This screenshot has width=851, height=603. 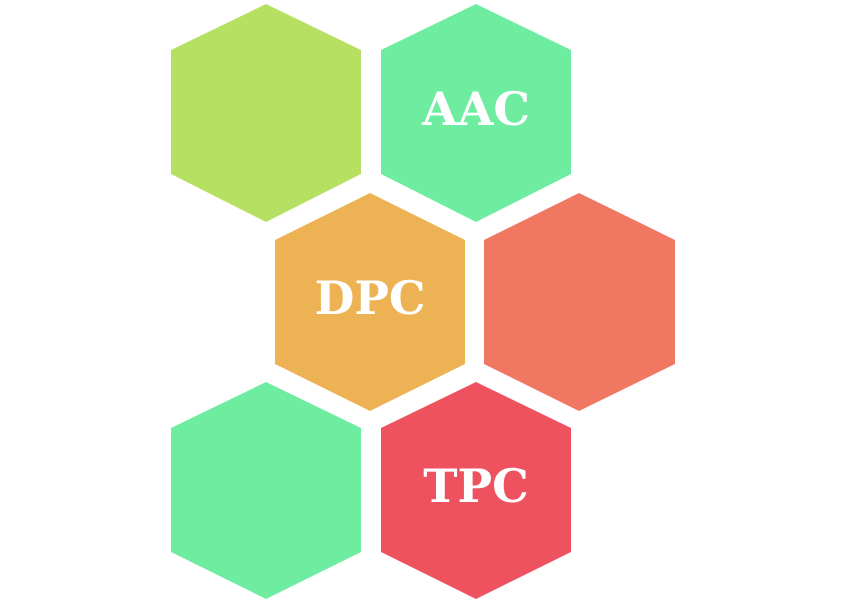 I want to click on hex-label-dpc: DPC, so click(x=369, y=298).